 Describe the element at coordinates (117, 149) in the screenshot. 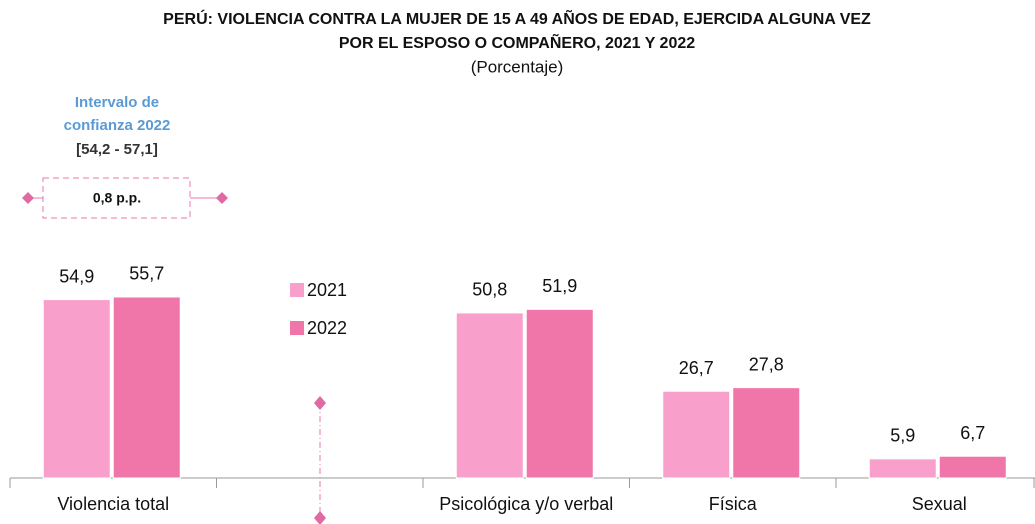

I see `annotation-interval: [54,2 - 57,1]` at that location.